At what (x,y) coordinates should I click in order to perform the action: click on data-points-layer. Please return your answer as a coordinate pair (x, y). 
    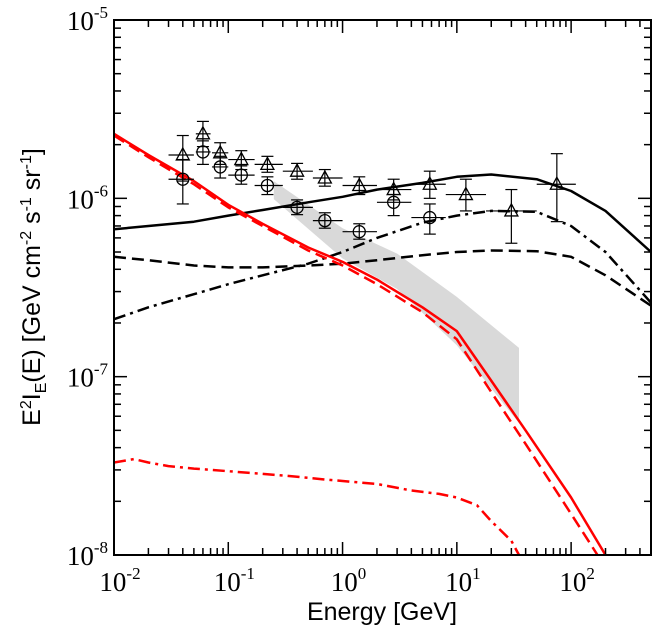
    Looking at the image, I should click on (372, 182).